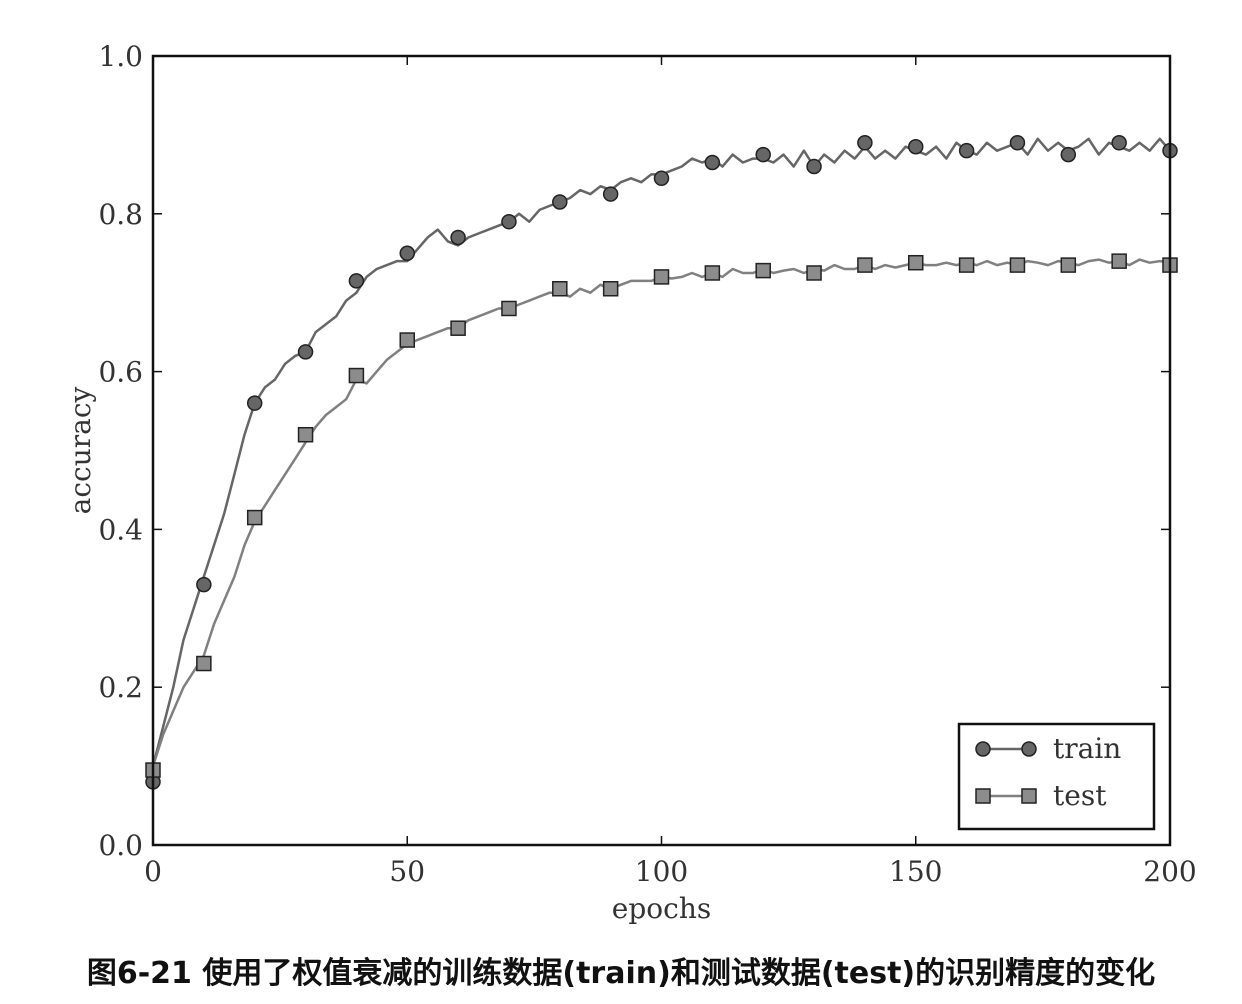 The width and height of the screenshot is (1242, 1004). What do you see at coordinates (120, 687) in the screenshot?
I see `y-tick-label: 0.2` at bounding box center [120, 687].